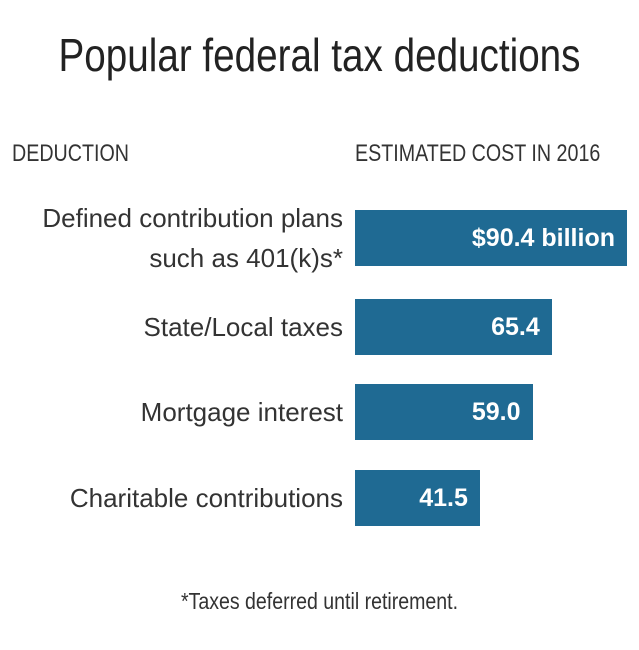  What do you see at coordinates (453, 327) in the screenshot?
I see `bar: 65.4` at bounding box center [453, 327].